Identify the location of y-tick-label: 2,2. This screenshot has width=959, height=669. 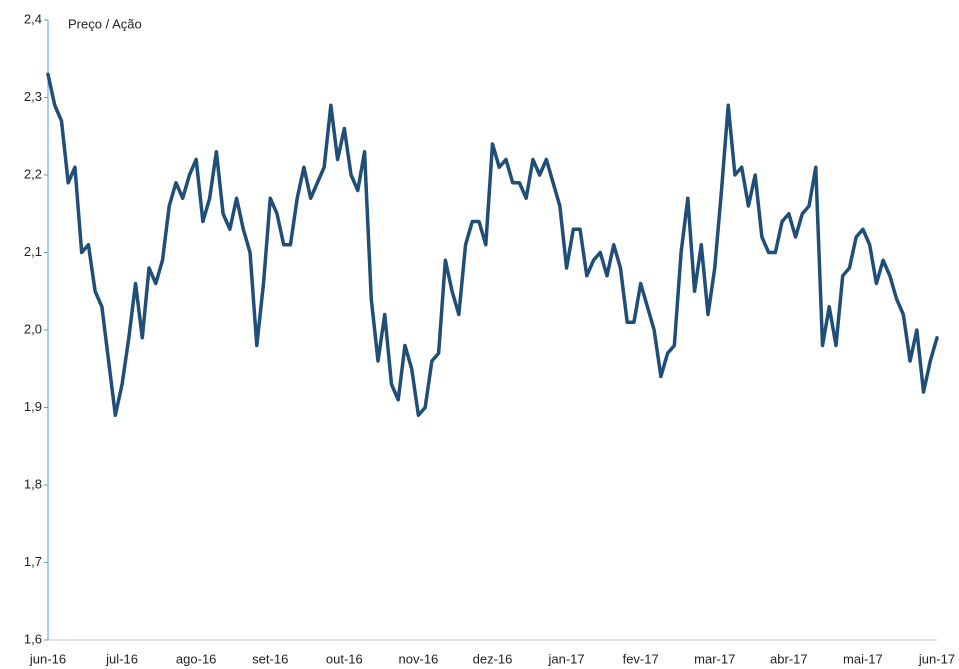
(33, 173).